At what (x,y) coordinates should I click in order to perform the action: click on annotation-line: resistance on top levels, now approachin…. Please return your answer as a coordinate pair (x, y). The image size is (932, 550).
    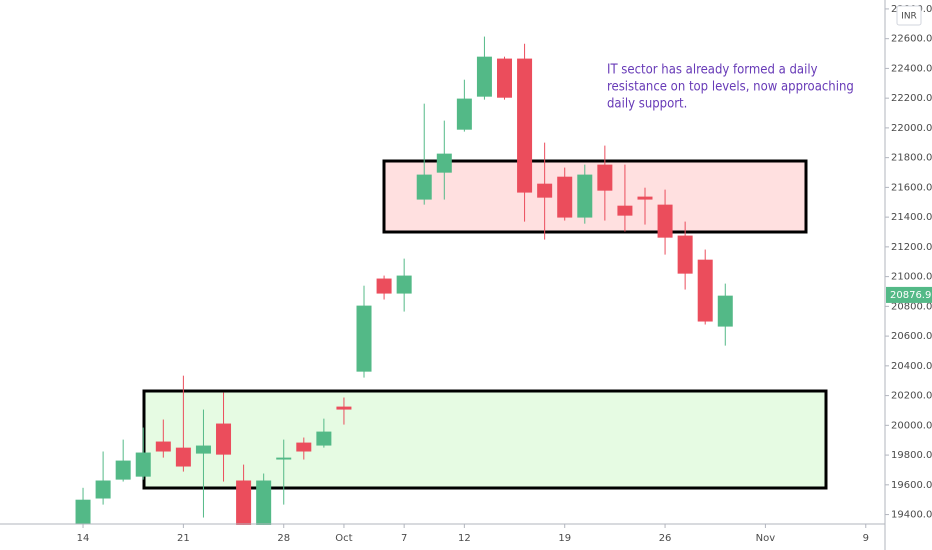
    Looking at the image, I should click on (730, 87).